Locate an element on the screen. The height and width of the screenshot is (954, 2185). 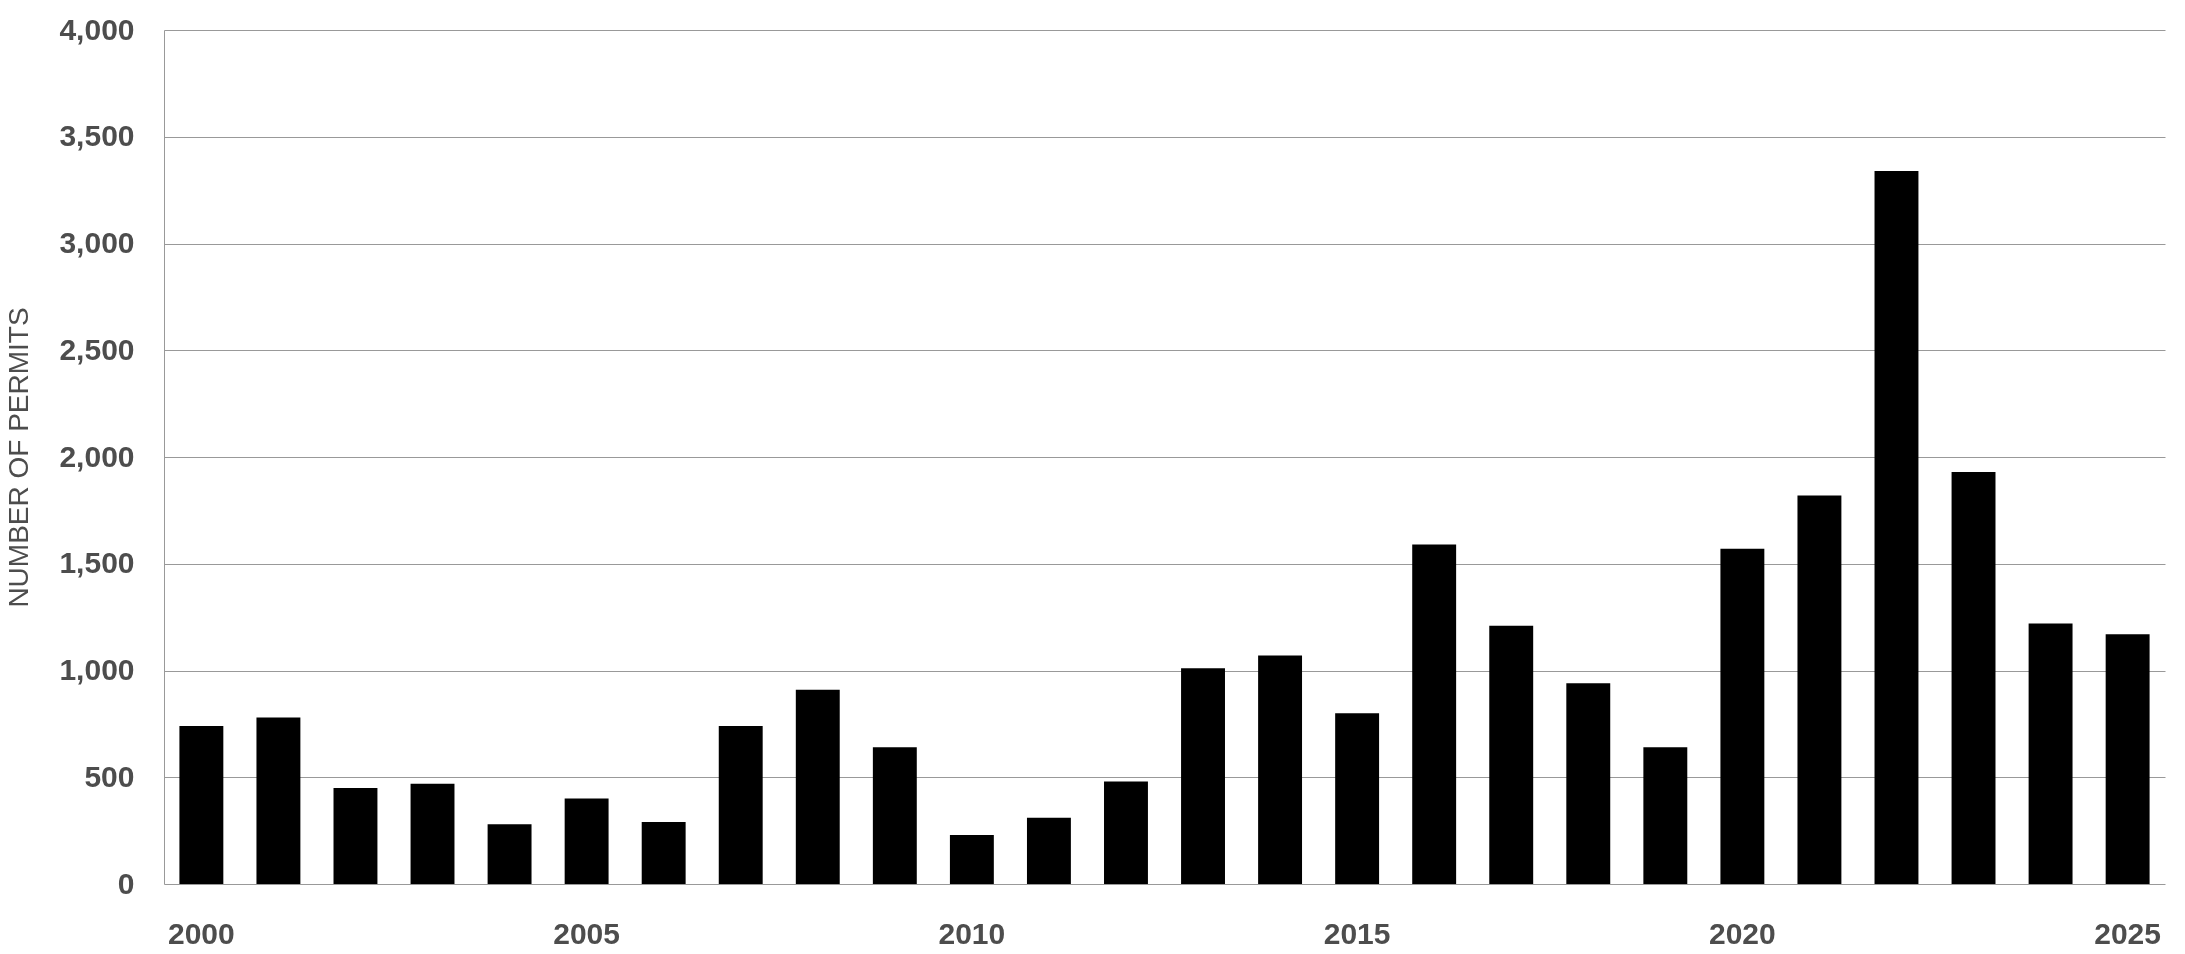
x-tick-label: 2025 is located at coordinates (2128, 933).